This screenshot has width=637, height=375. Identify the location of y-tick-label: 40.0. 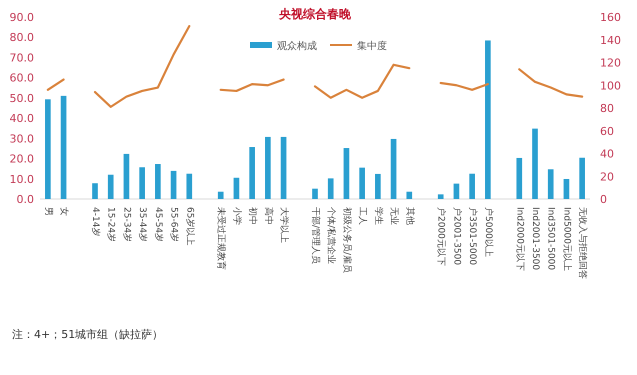
(22, 119).